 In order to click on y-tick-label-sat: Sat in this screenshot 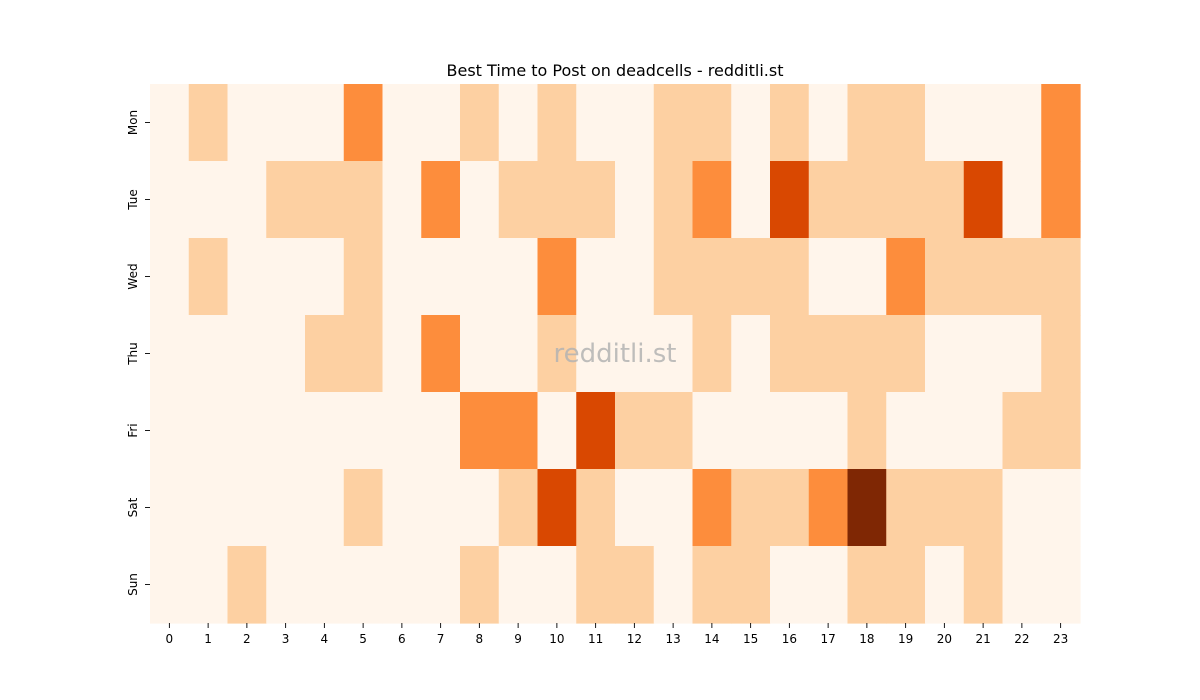, I will do `click(133, 507)`.